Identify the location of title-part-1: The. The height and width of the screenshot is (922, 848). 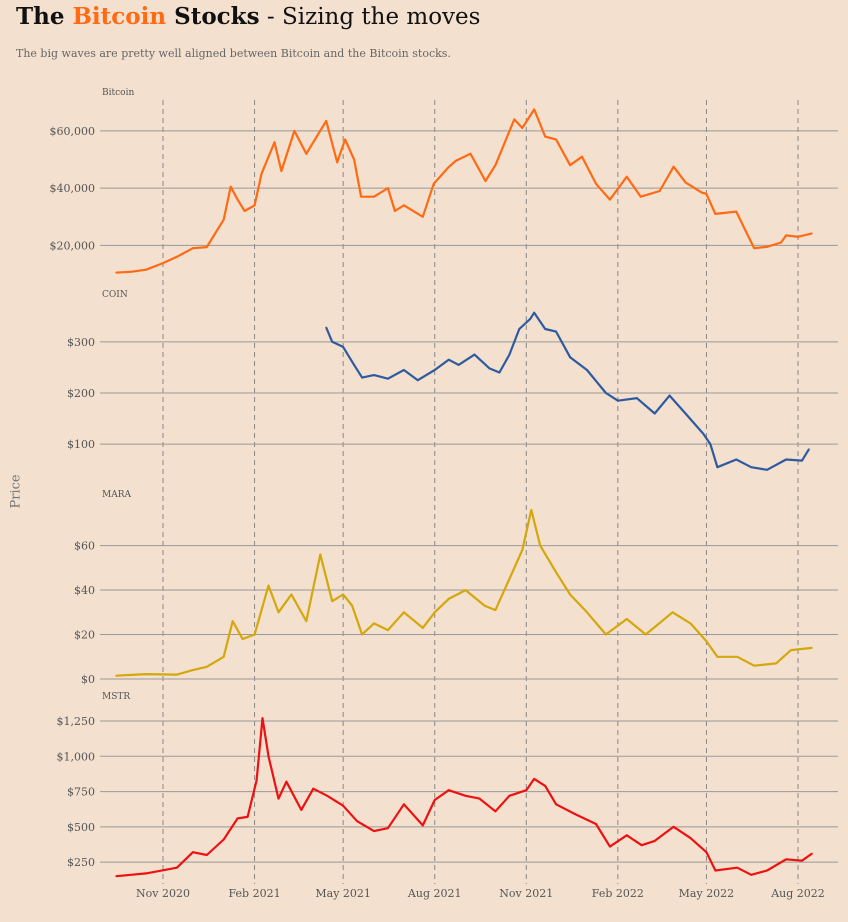
(44, 16).